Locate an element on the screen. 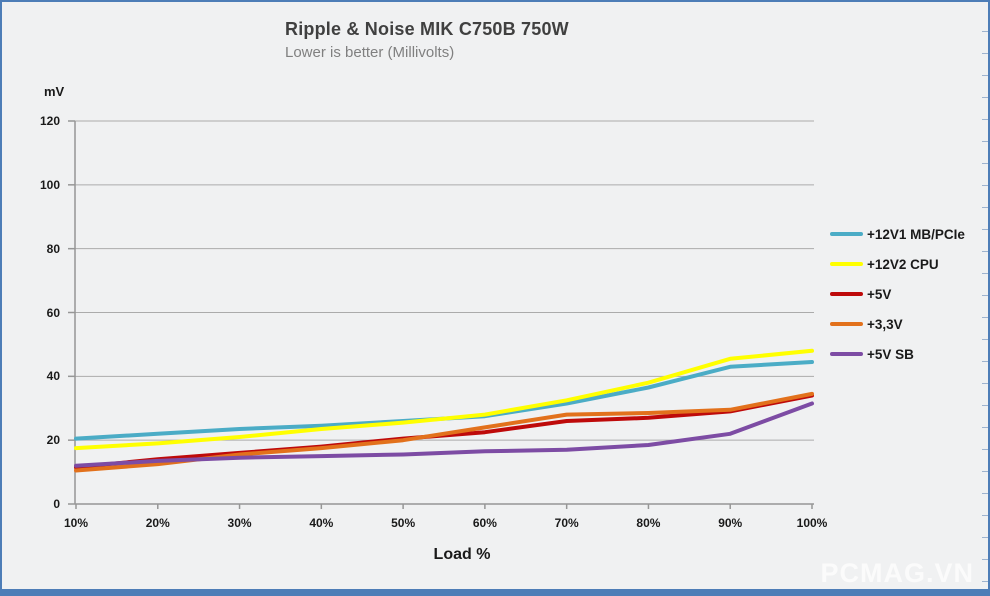  x-tick-label: 80% is located at coordinates (648, 523).